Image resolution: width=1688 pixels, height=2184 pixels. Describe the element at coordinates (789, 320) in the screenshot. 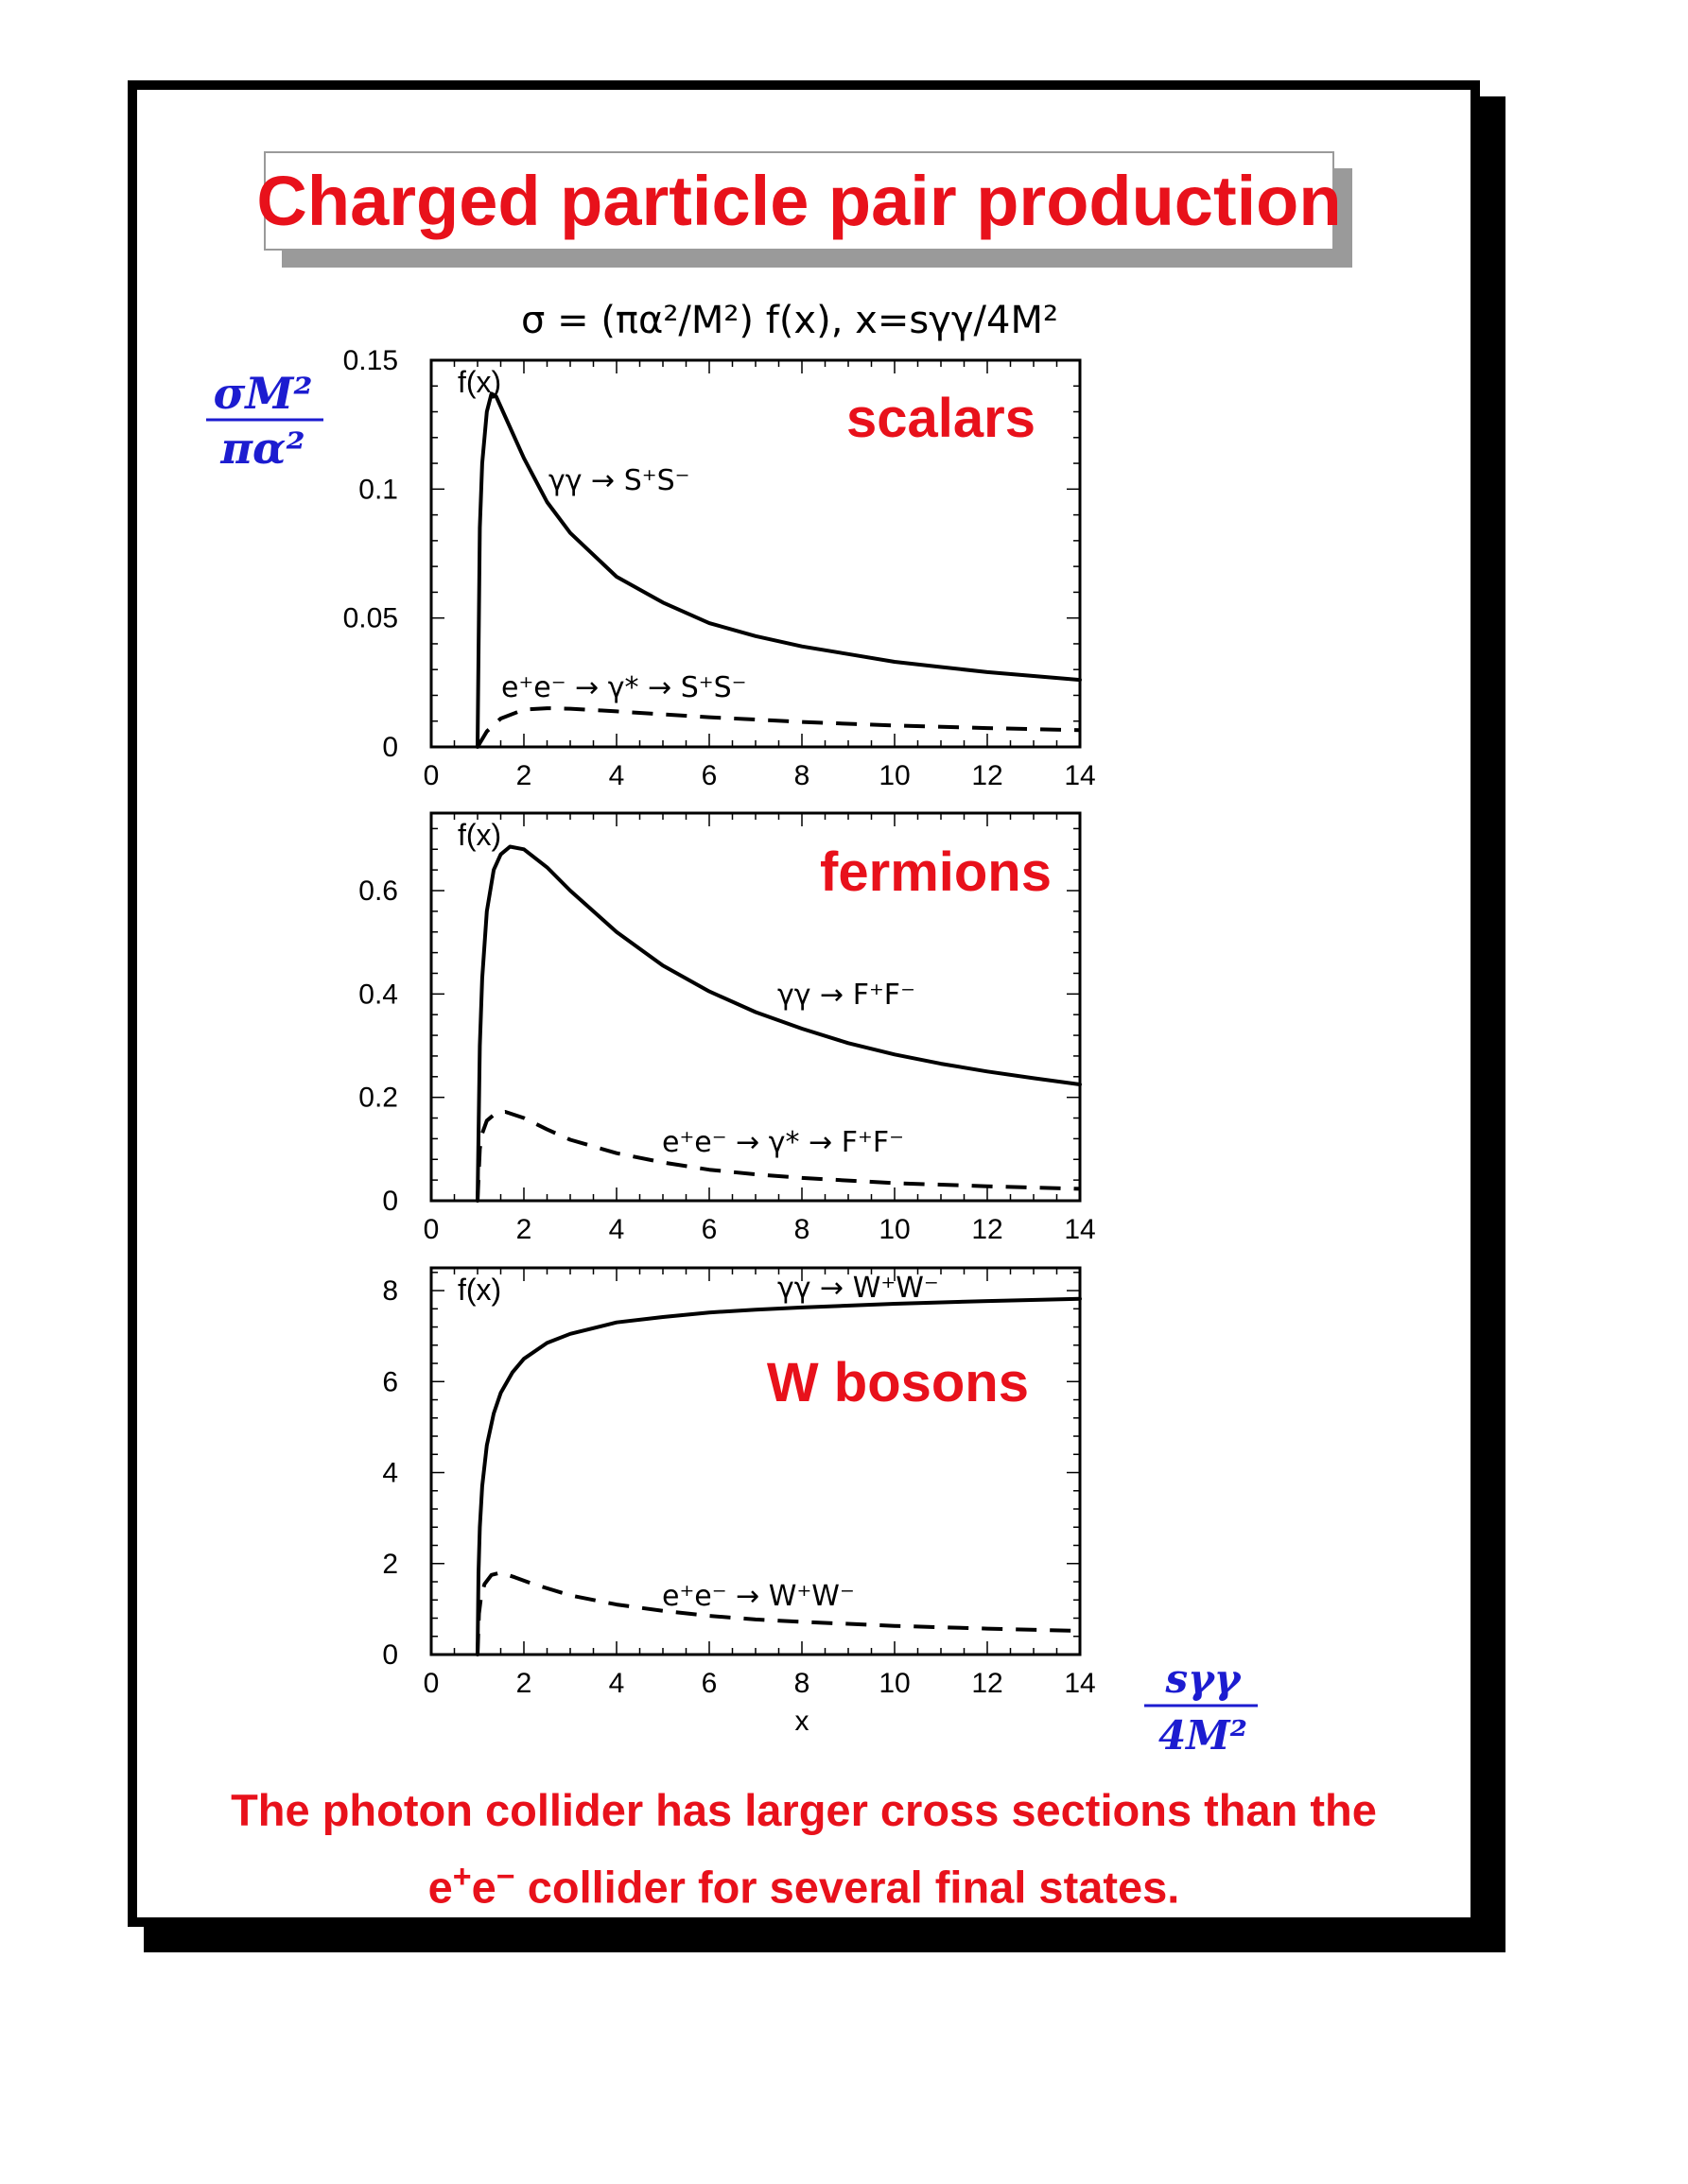

I see `formula: σ = (πα²/M²) f(x), x=sγγ/4M²` at that location.